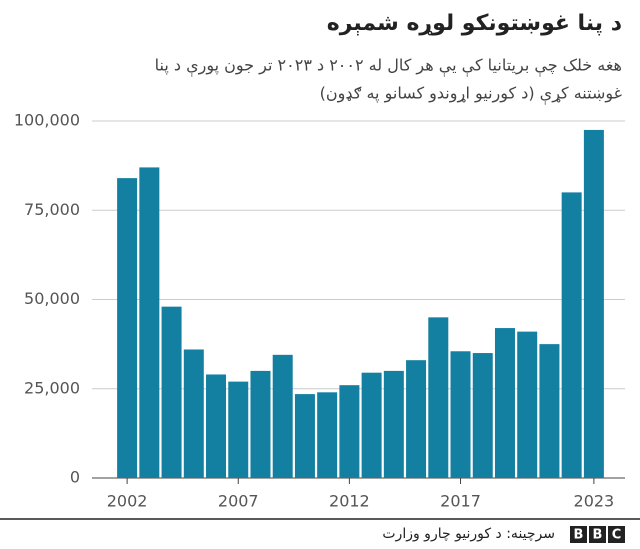  What do you see at coordinates (594, 501) in the screenshot?
I see `x-tick-label: 2023` at bounding box center [594, 501].